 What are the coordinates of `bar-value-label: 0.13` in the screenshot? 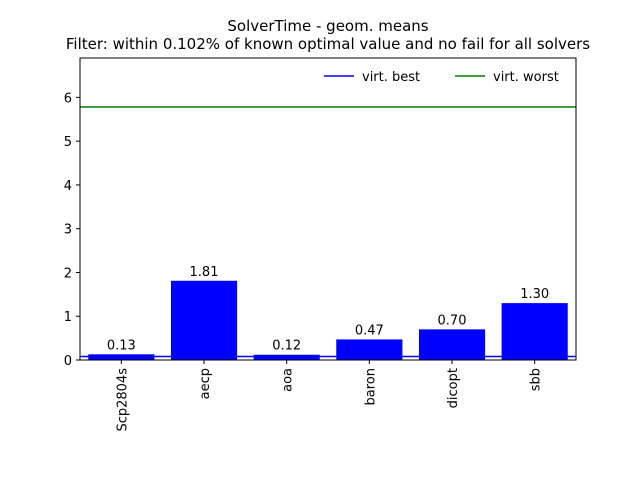 It's located at (121, 345).